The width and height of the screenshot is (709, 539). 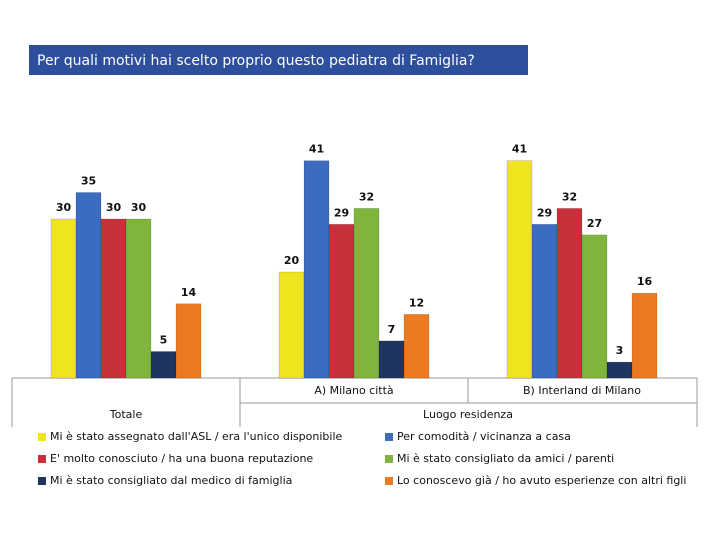 What do you see at coordinates (645, 281) in the screenshot?
I see `data-label: 16` at bounding box center [645, 281].